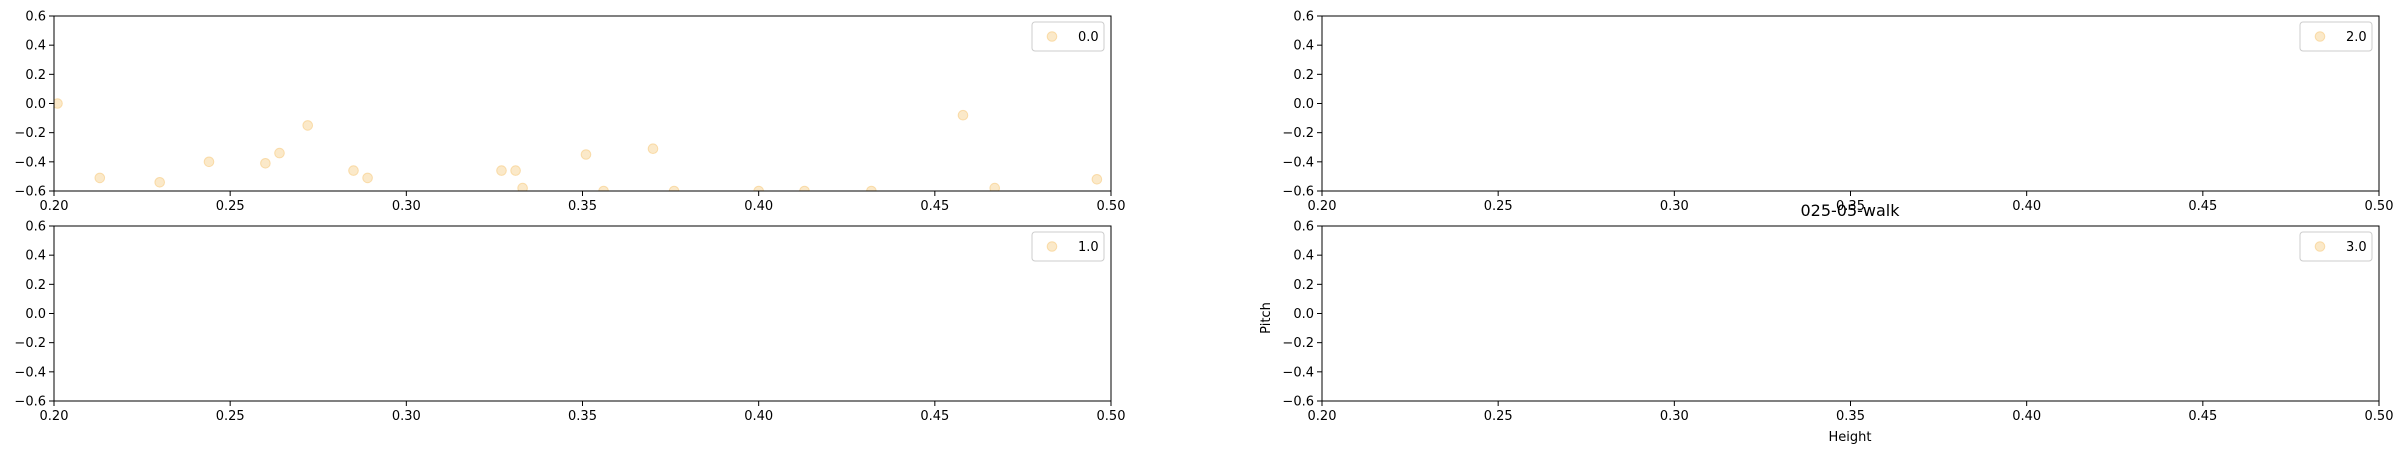 The width and height of the screenshot is (2403, 453). I want to click on legend: 1.0, so click(1068, 246).